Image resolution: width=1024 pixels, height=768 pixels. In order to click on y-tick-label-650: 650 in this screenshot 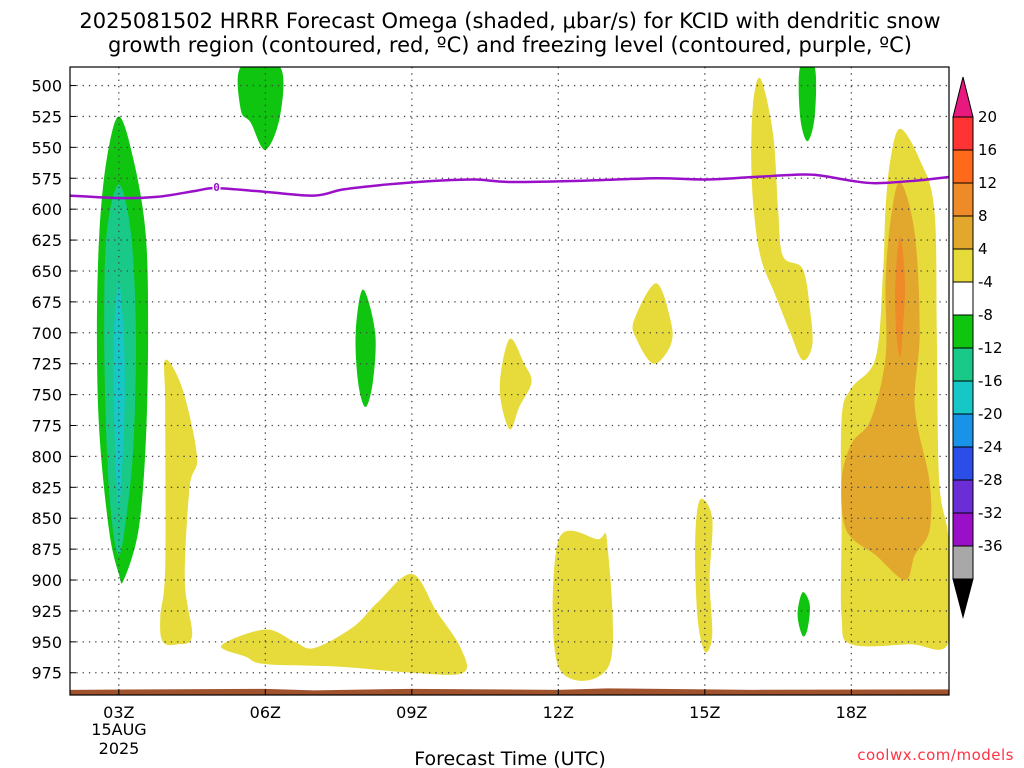, I will do `click(46, 271)`.